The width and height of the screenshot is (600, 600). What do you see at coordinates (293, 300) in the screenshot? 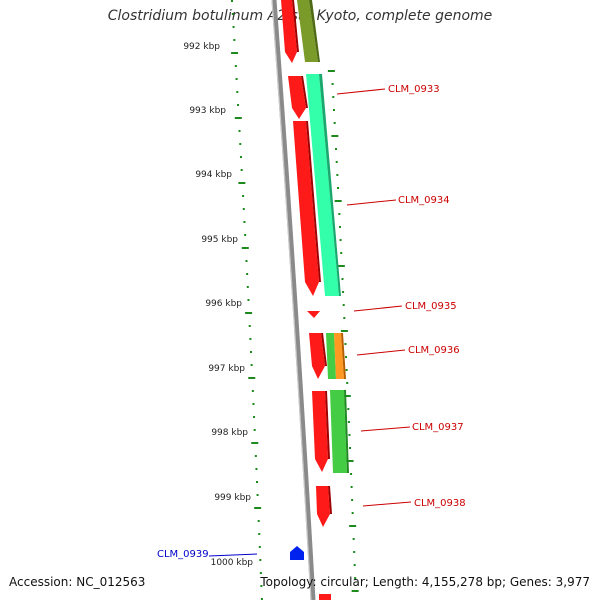
I see `genome-backbone` at bounding box center [293, 300].